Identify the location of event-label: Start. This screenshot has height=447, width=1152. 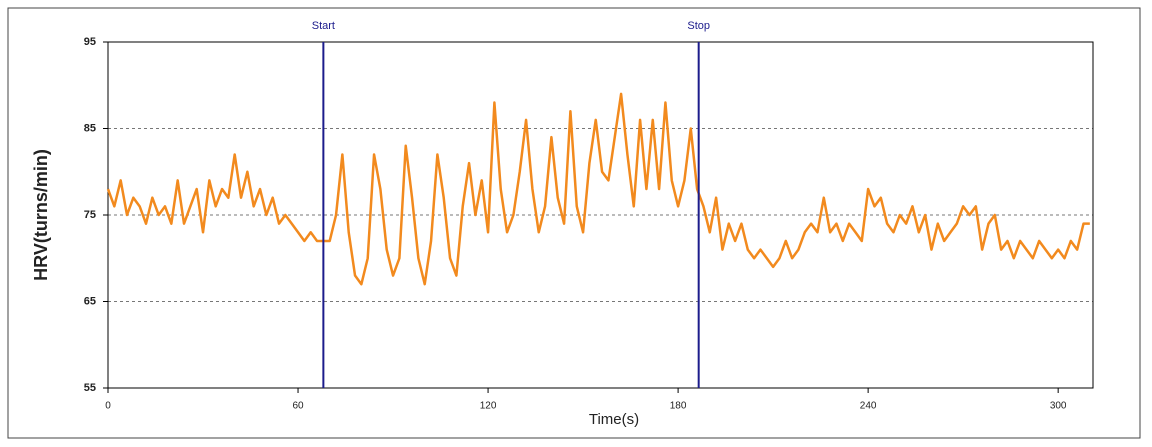
(323, 26).